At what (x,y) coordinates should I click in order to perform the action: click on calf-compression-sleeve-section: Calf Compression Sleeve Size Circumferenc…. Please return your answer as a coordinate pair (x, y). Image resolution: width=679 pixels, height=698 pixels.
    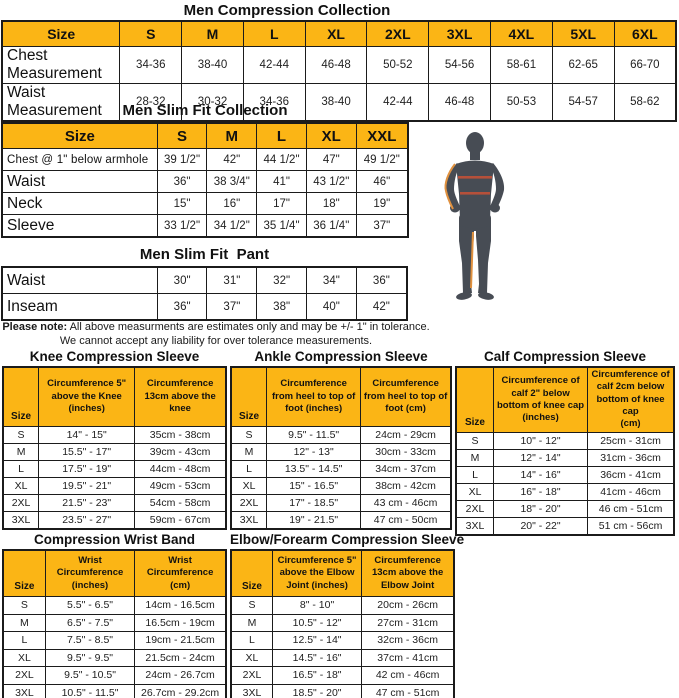
    Looking at the image, I should click on (565, 442).